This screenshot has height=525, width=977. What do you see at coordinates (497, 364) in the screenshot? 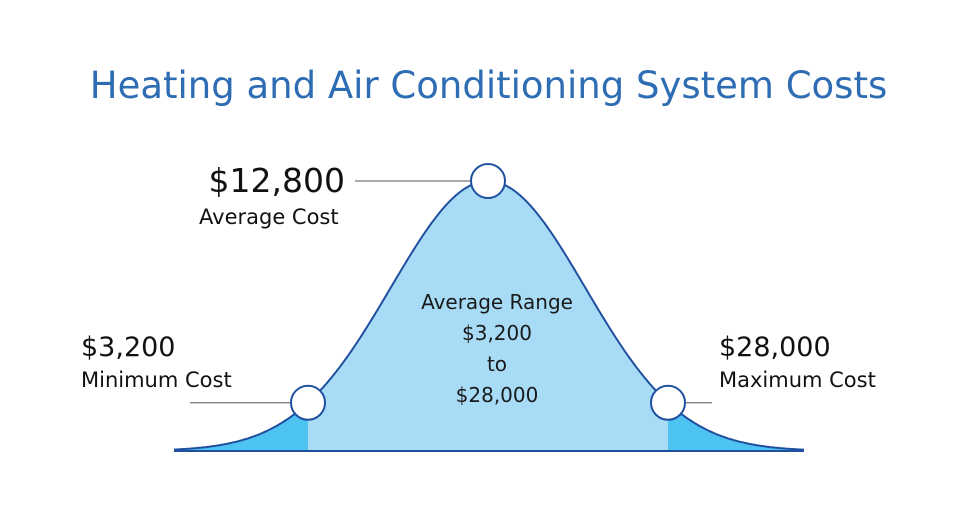
I see `range-connector-label: to` at bounding box center [497, 364].